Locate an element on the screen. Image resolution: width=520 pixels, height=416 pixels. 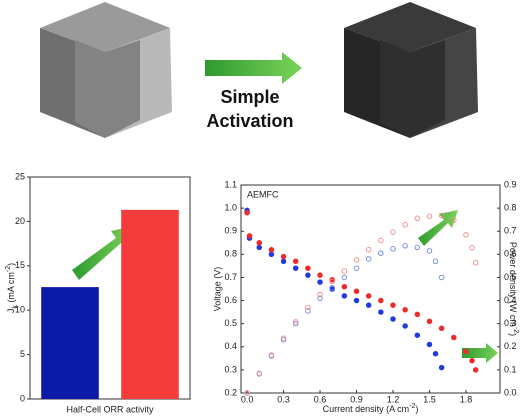
y-tick-label: 0.4 is located at coordinates (230, 346).